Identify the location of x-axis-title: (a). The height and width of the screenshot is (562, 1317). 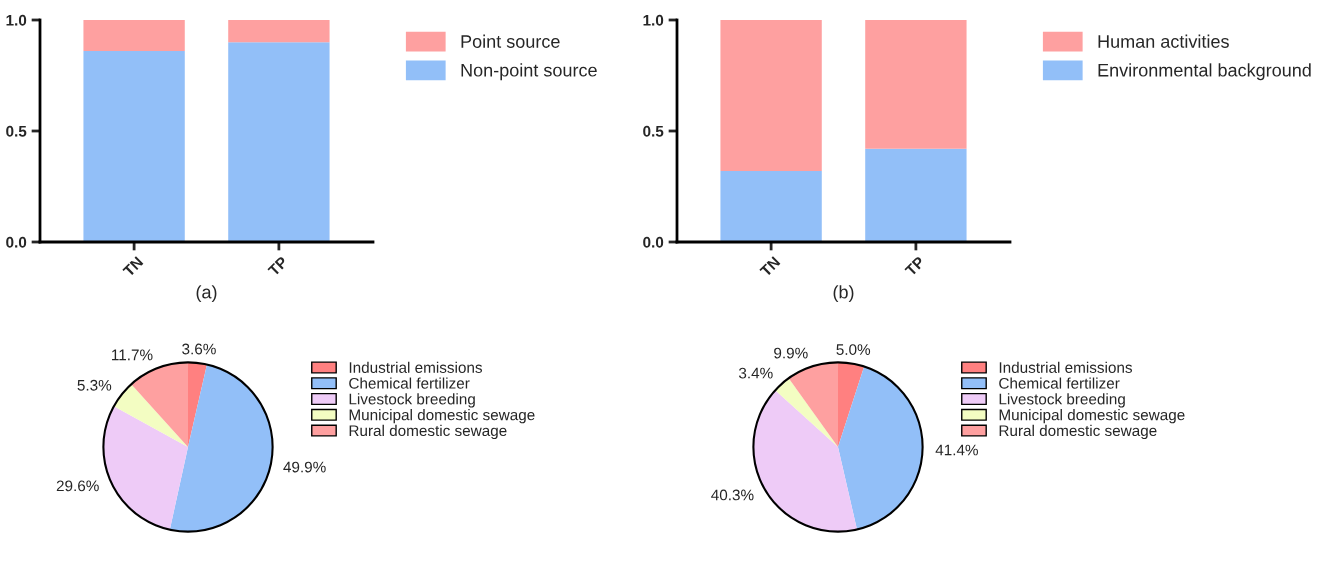
(206, 294).